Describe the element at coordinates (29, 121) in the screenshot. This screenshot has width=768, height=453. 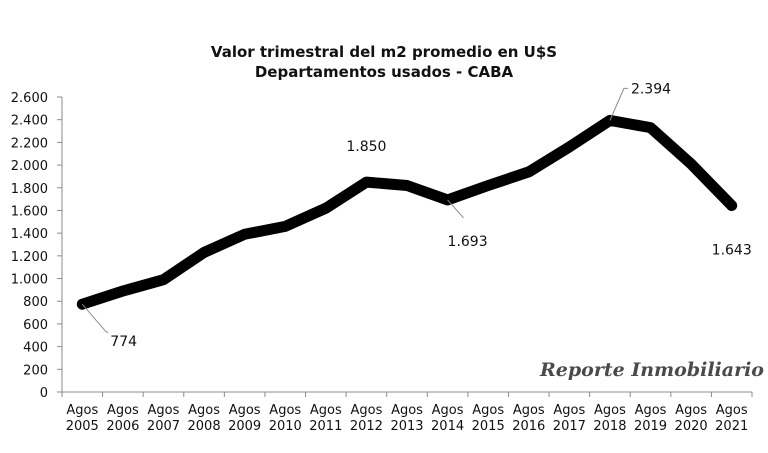
I see `y-tick-label: 2.400` at that location.